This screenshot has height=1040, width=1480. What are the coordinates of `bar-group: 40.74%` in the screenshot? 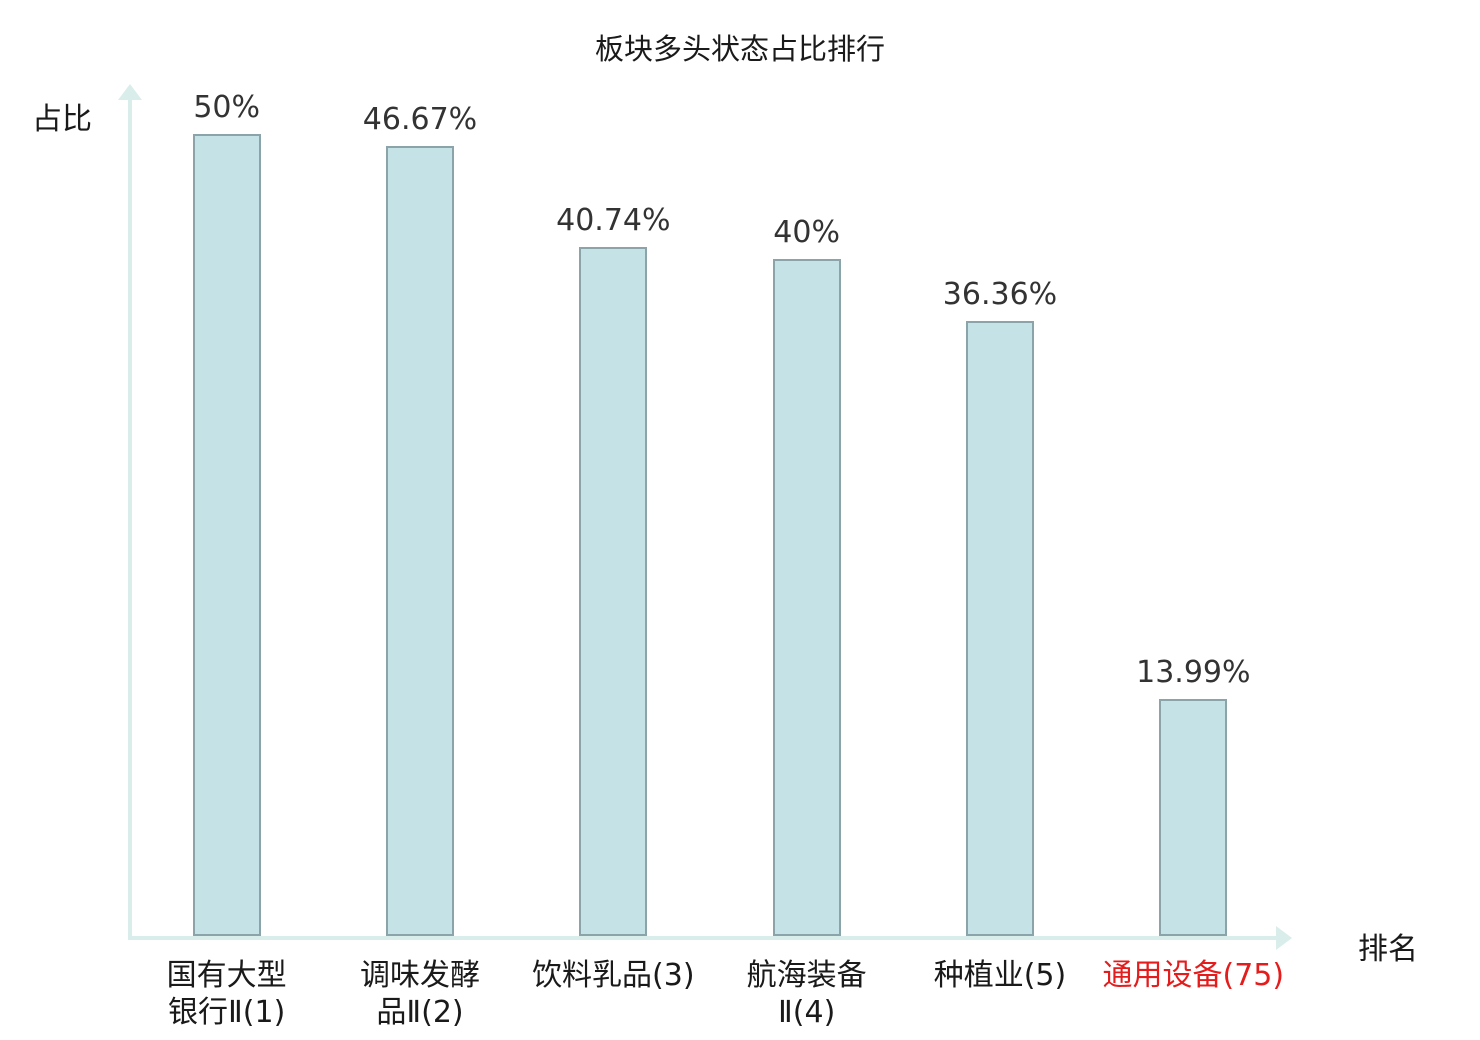 It's located at (613, 513).